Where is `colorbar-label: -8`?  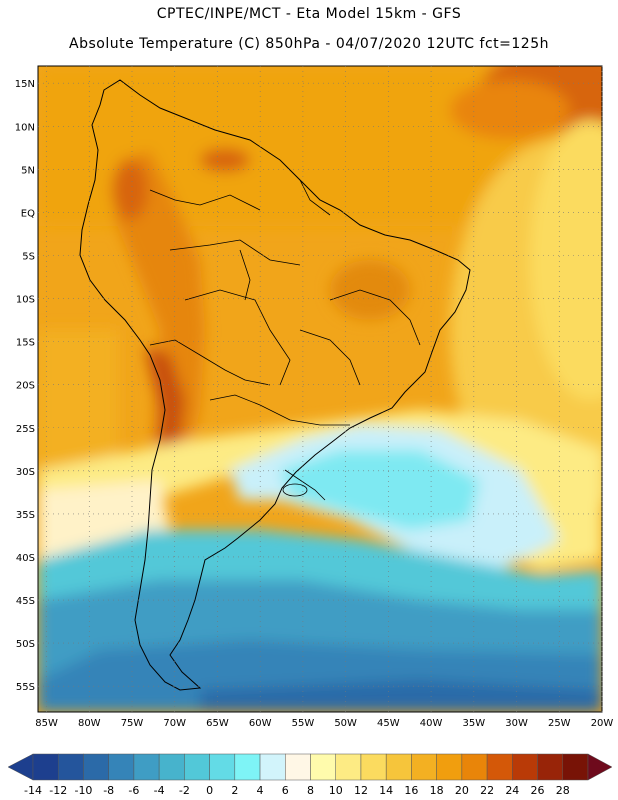
colorbar-label: -8 is located at coordinates (108, 790).